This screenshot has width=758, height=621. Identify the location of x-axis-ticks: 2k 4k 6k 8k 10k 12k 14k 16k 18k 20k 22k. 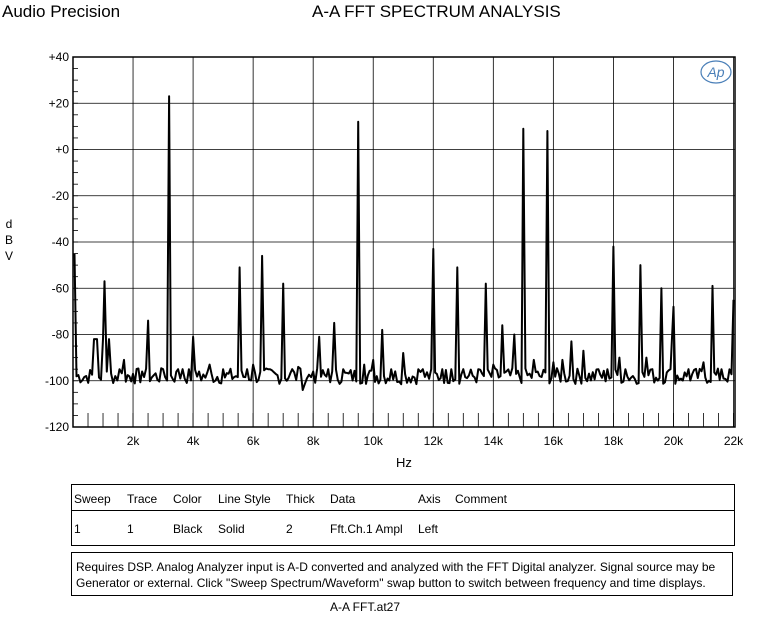
(435, 441).